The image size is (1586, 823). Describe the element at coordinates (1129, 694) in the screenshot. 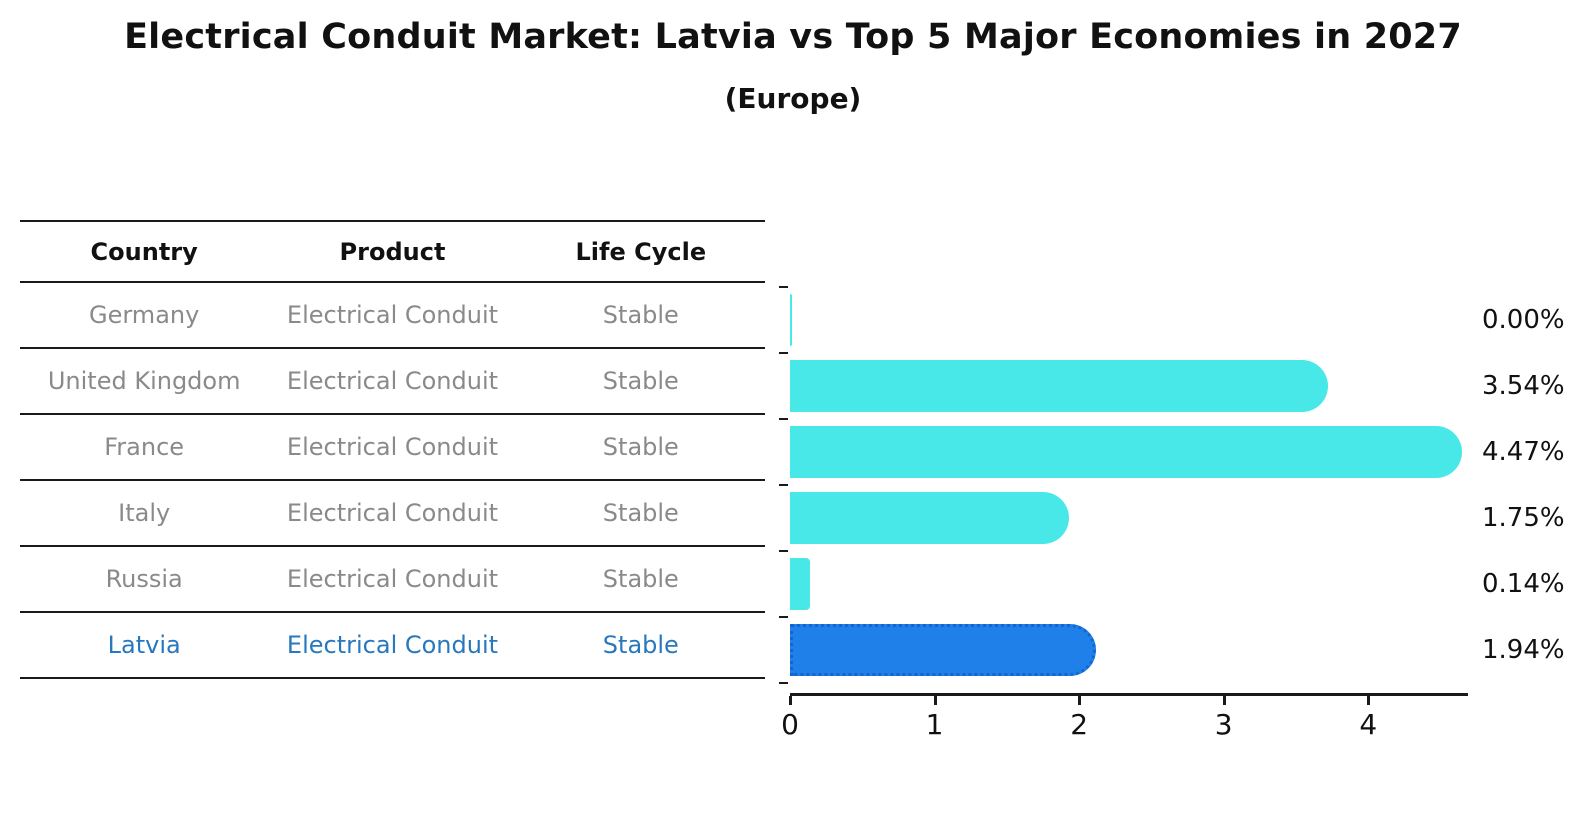

I see `x-axis-line` at that location.